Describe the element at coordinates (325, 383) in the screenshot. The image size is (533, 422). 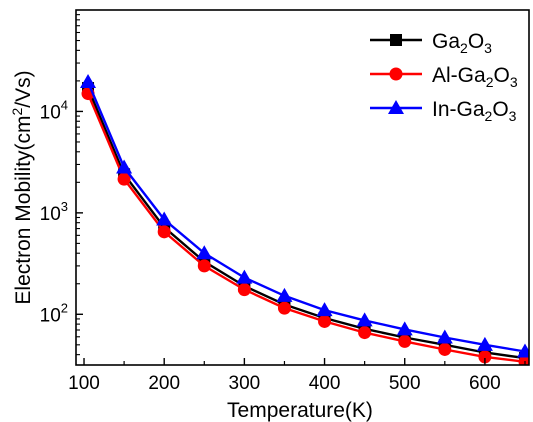
I see `x-tick-label: 400` at that location.